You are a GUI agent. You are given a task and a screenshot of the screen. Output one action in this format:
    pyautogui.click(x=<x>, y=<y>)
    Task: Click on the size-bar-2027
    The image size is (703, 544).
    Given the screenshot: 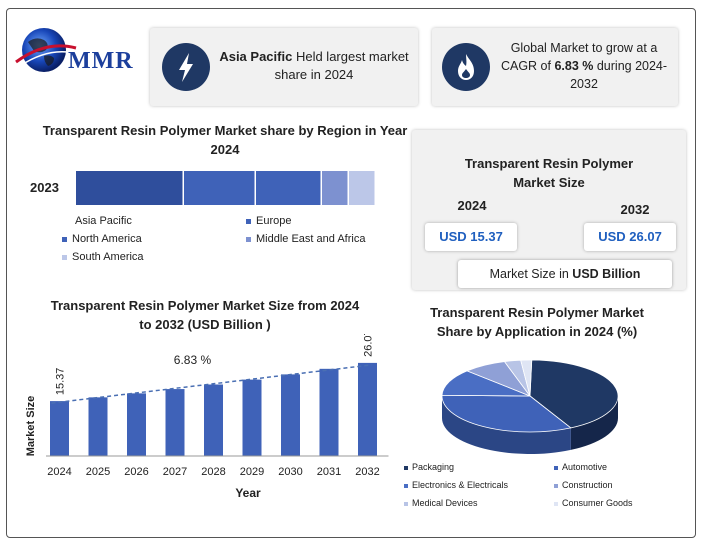 What is the action you would take?
    pyautogui.click(x=175, y=422)
    